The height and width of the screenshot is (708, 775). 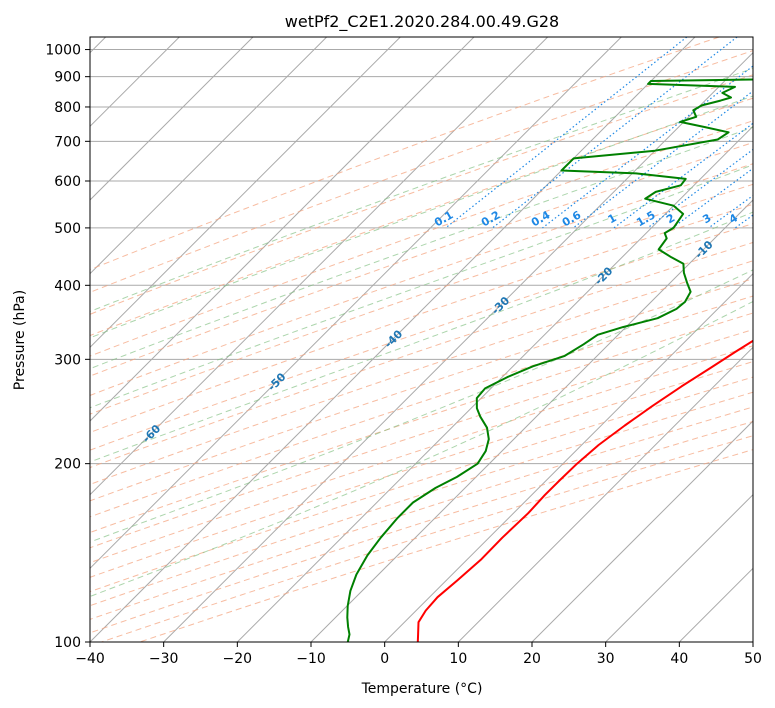 What do you see at coordinates (238, 659) in the screenshot?
I see `x-tick-label: −20` at bounding box center [238, 659].